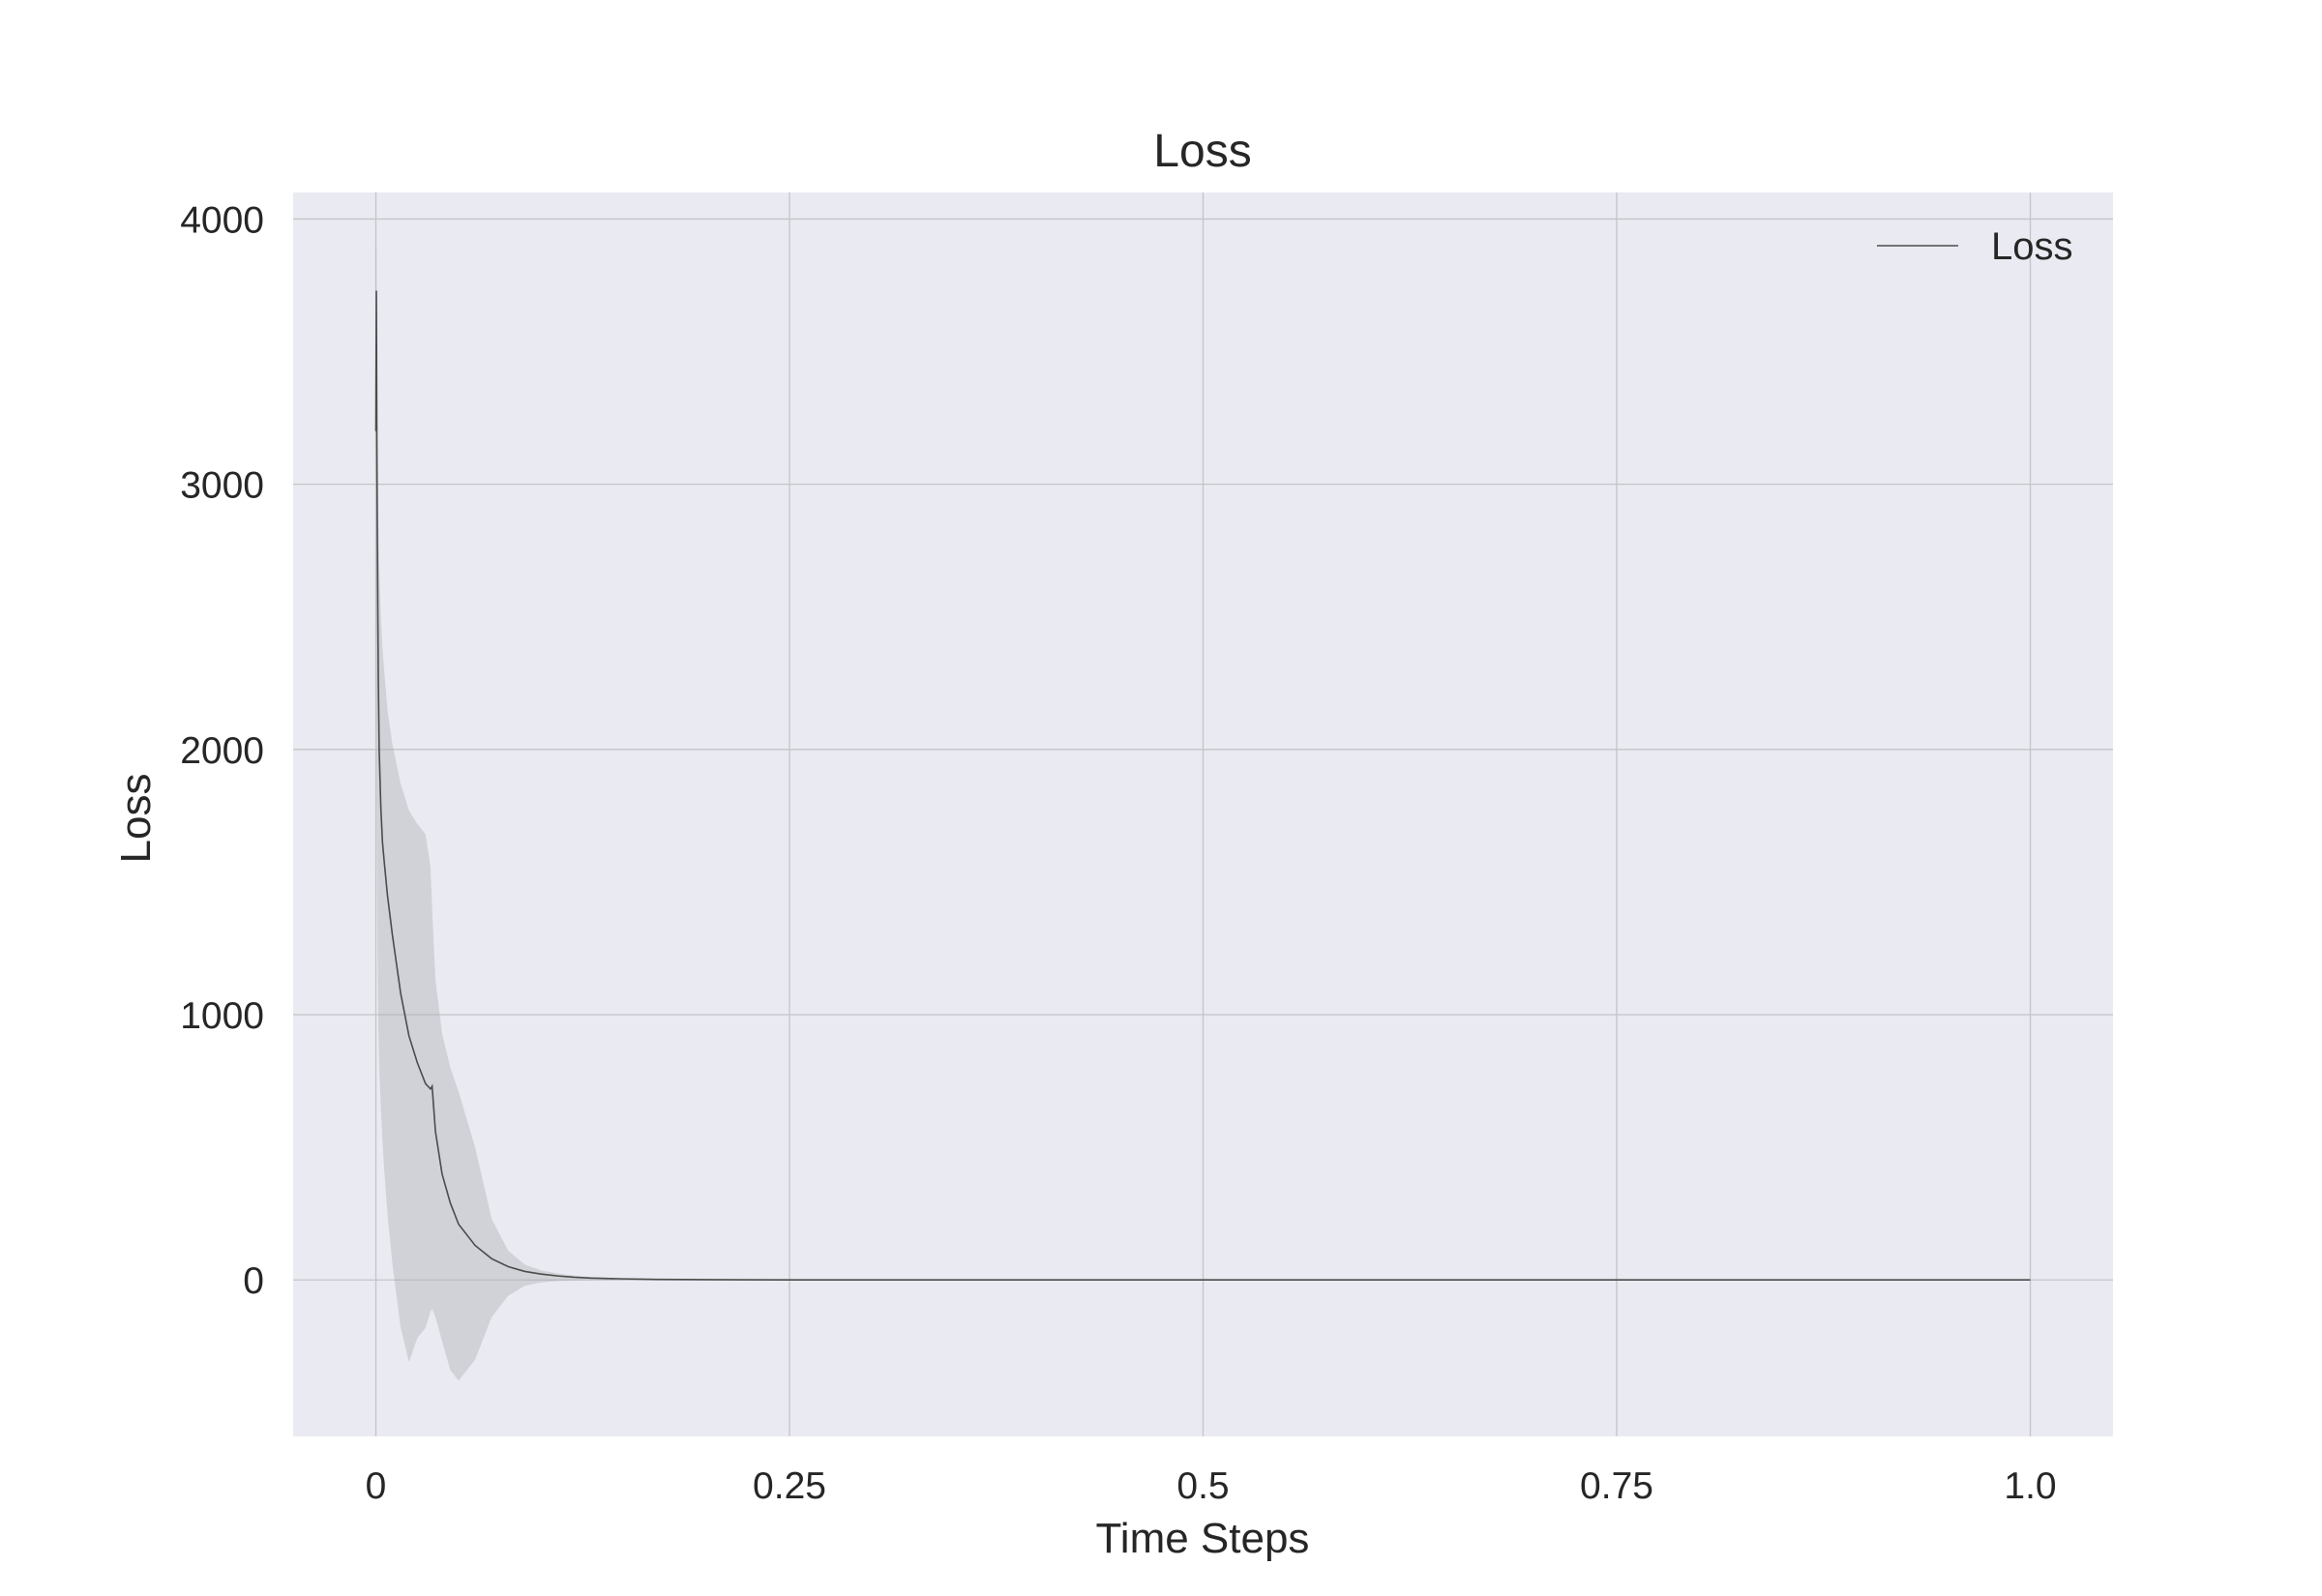 The height and width of the screenshot is (1596, 2322). I want to click on y-tick-label: 4000, so click(222, 220).